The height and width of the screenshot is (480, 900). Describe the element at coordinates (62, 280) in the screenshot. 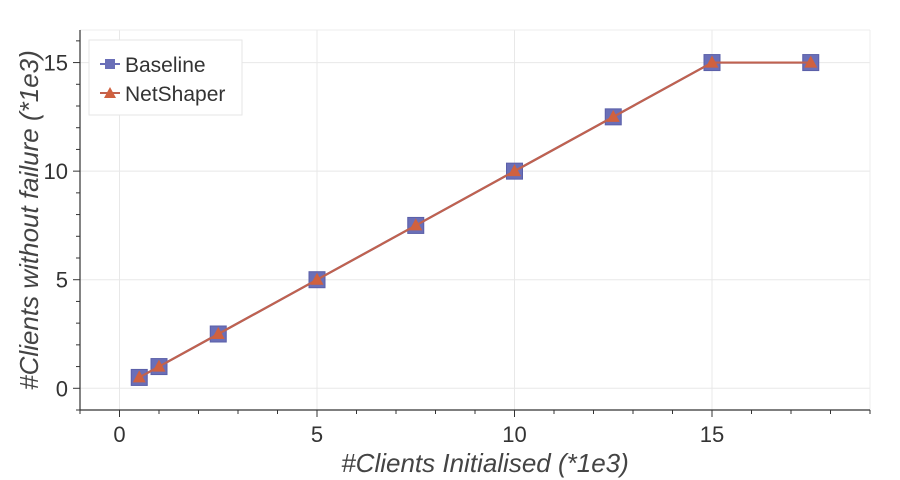

I see `y-tick-label: 5` at that location.